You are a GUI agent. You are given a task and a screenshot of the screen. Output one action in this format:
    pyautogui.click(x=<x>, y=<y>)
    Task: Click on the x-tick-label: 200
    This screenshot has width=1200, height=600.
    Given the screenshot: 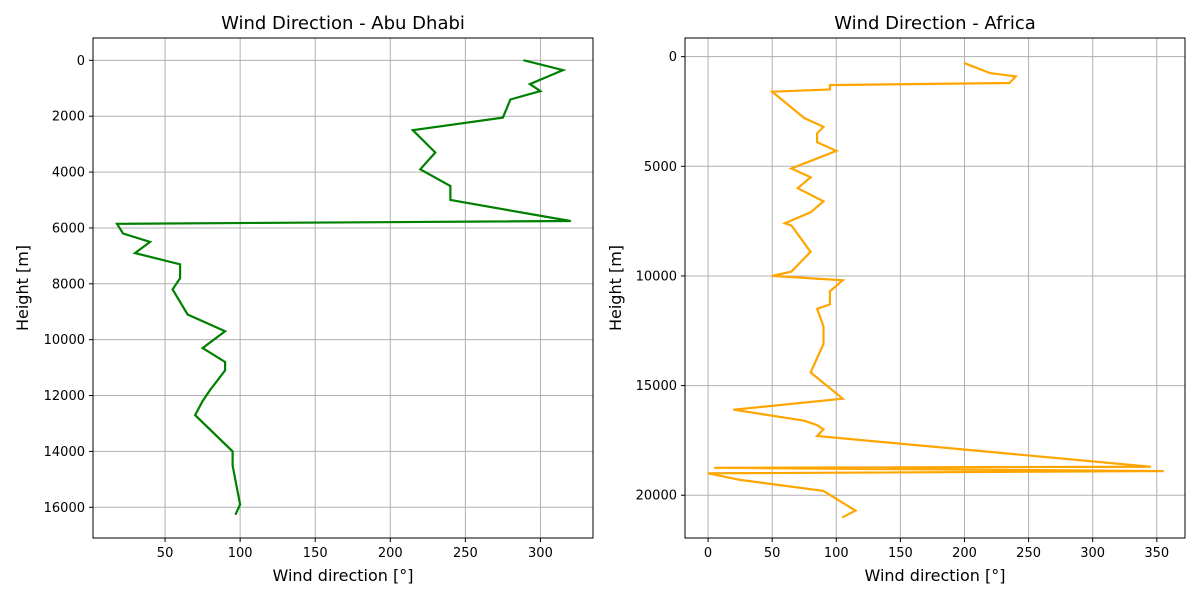 What is the action you would take?
    pyautogui.click(x=390, y=553)
    